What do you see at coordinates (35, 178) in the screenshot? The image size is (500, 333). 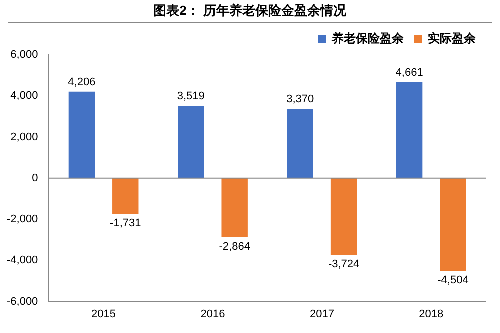 I see `y-tick-label: 0` at bounding box center [35, 178].